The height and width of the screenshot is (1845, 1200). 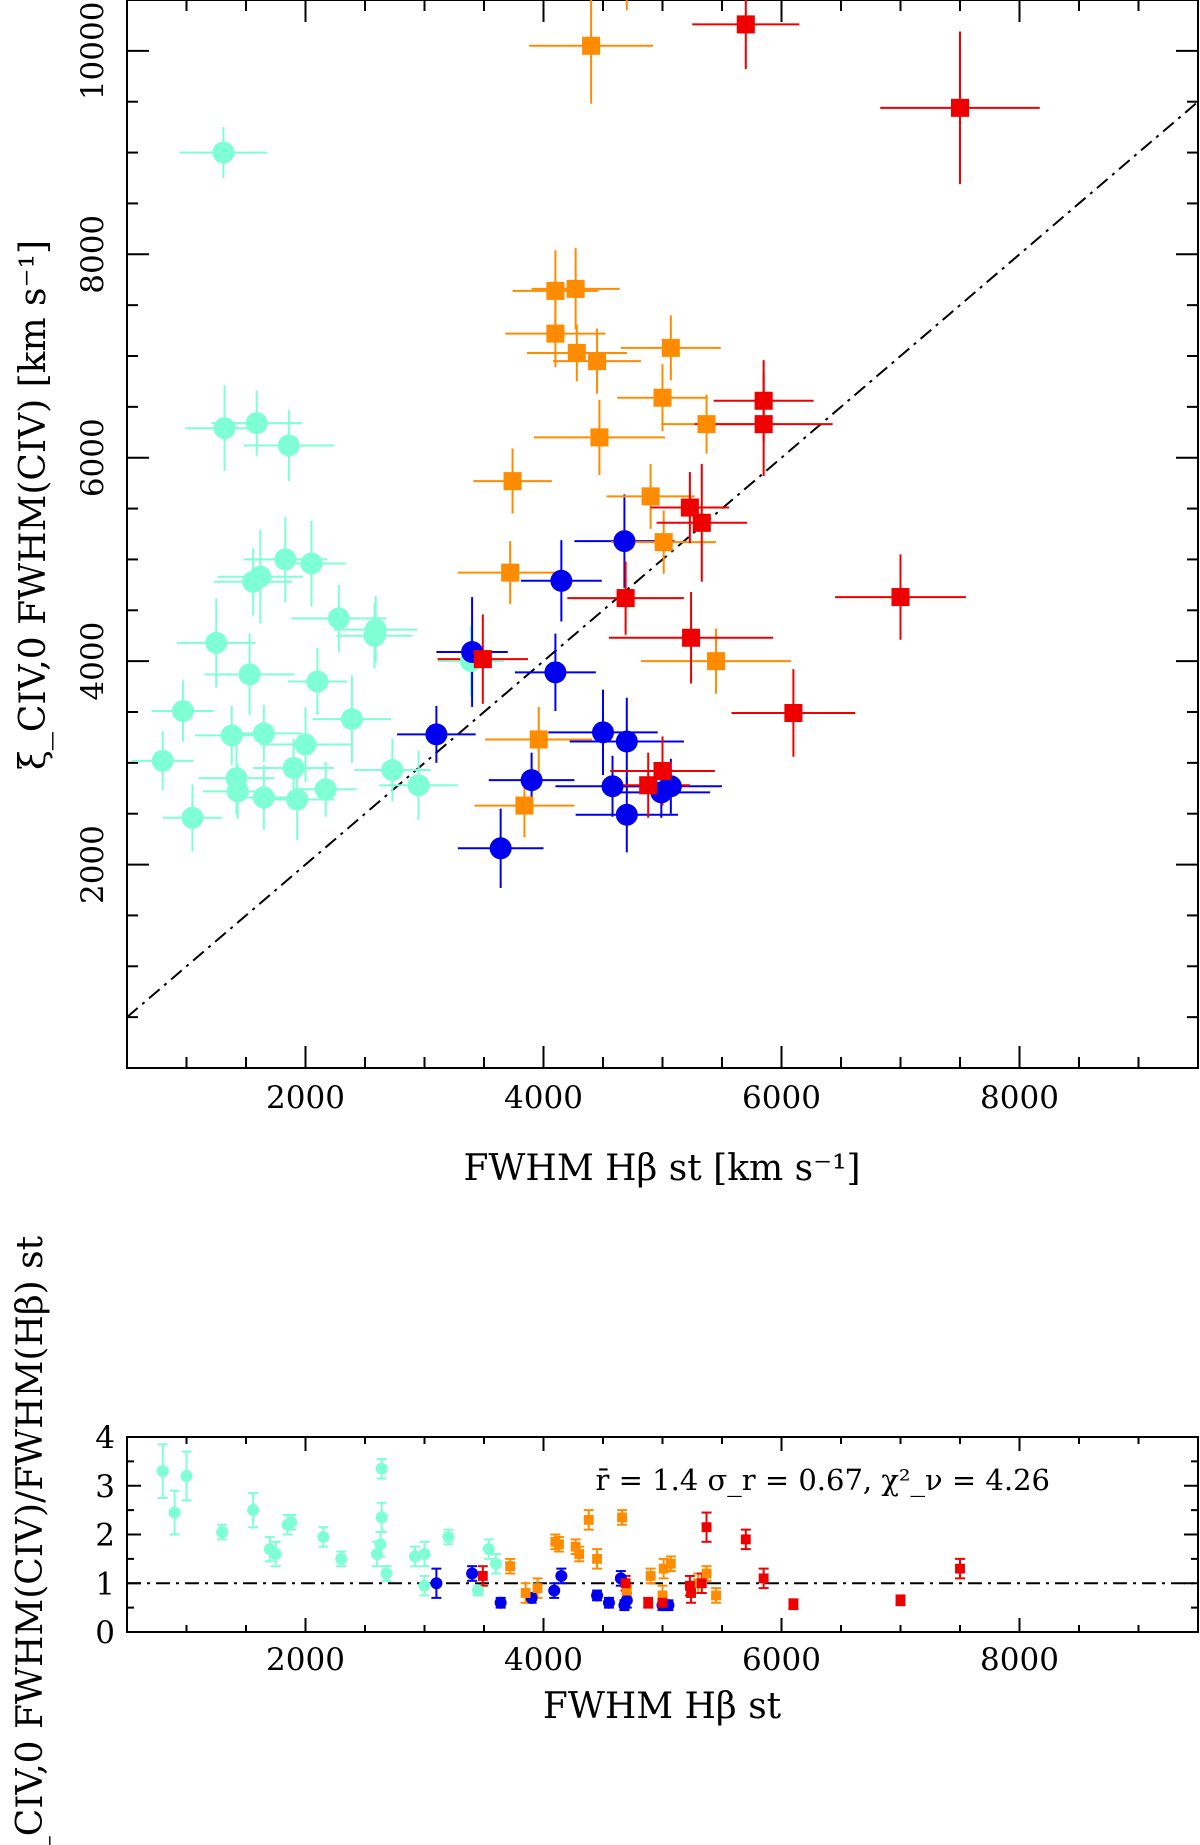 What do you see at coordinates (105, 1438) in the screenshot?
I see `y-tick-label: 4` at bounding box center [105, 1438].